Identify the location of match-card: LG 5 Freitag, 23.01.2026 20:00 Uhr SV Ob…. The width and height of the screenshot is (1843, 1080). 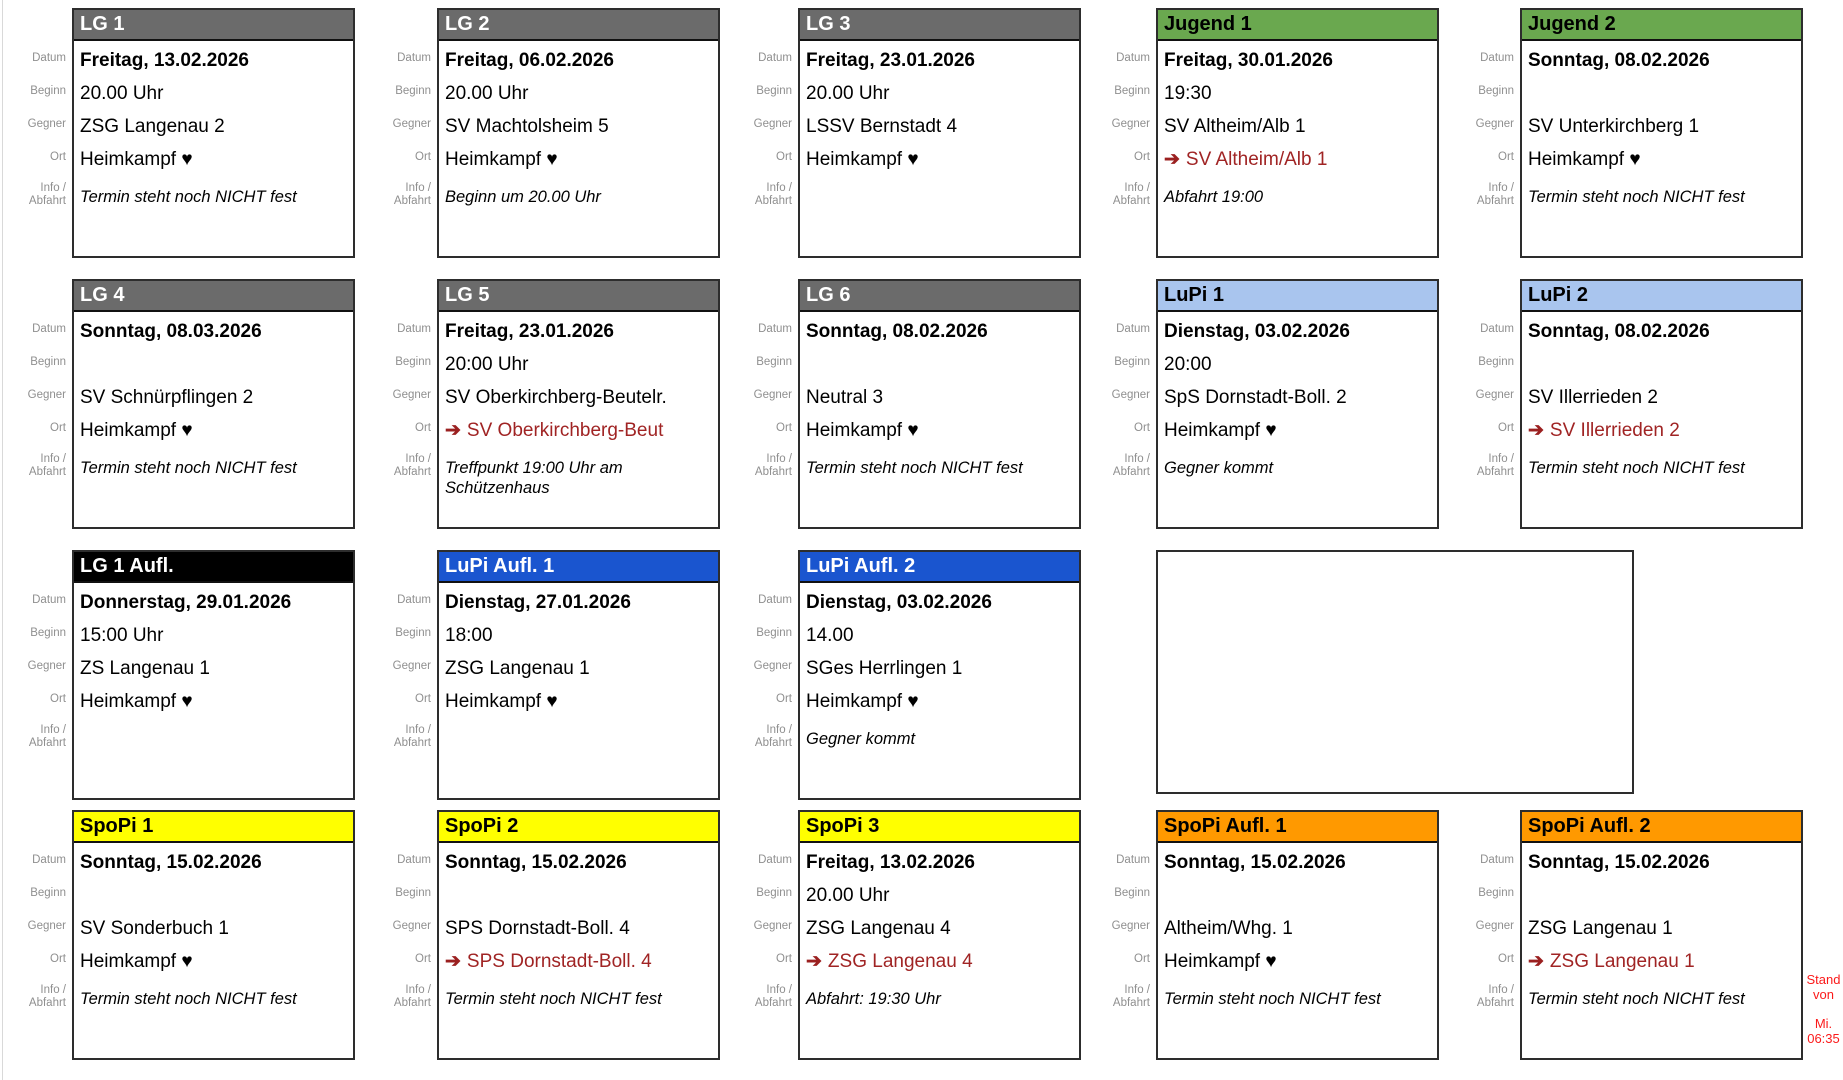
(578, 404).